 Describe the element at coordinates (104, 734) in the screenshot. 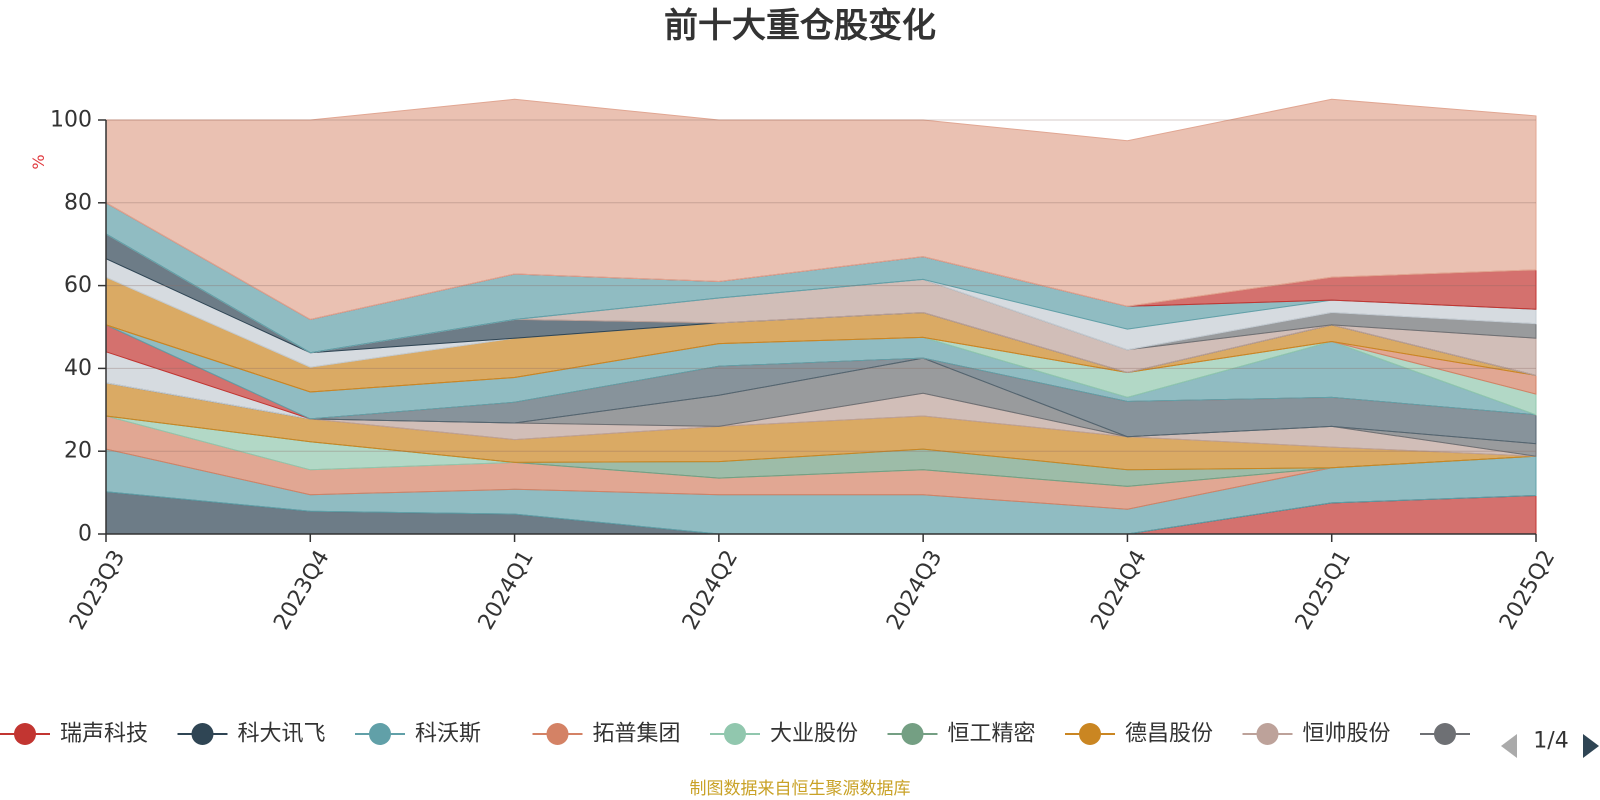

I see `legend-label: 瑞声科技` at that location.